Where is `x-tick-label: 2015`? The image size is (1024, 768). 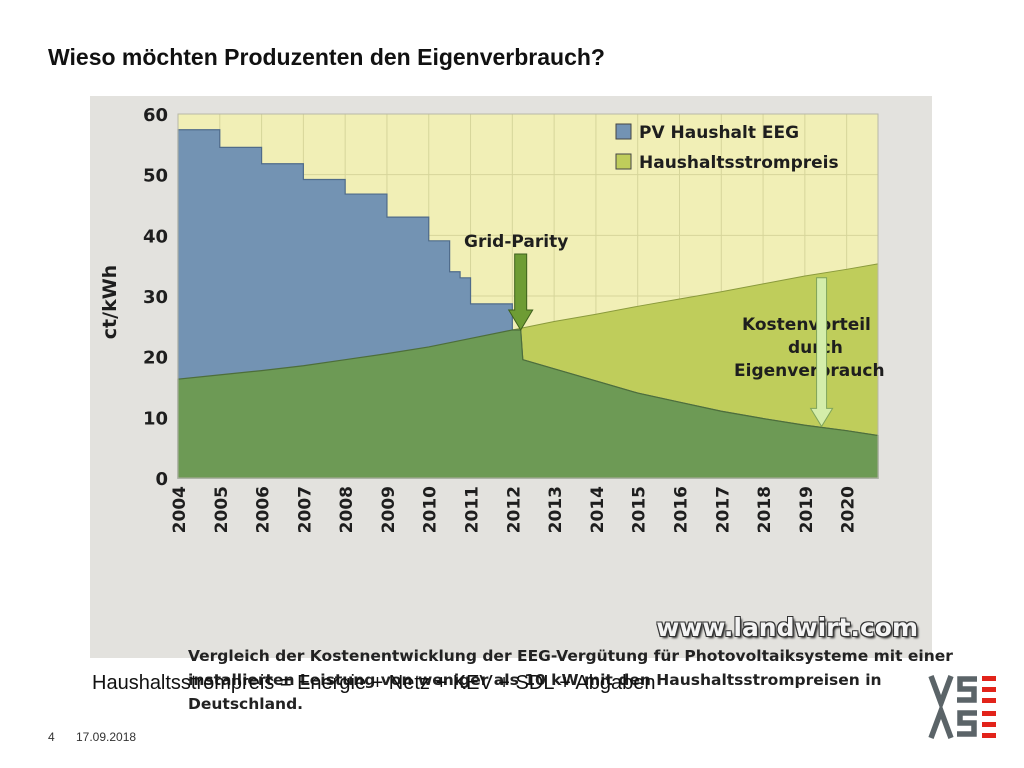
x-tick-label: 2015 is located at coordinates (640, 509).